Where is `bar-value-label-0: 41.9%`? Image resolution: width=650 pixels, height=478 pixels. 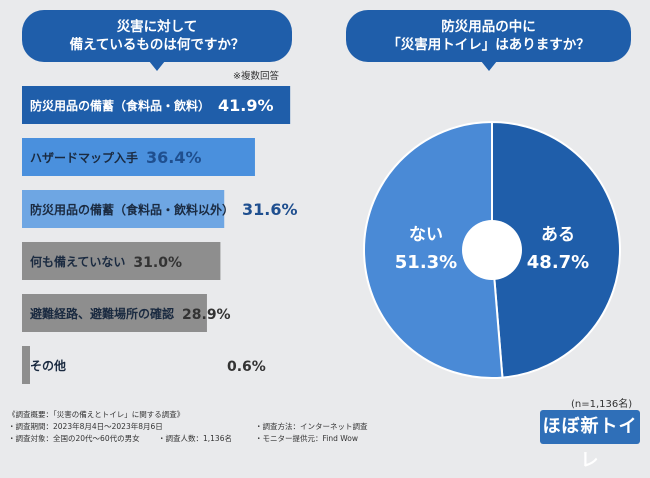 bar-value-label-0: 41.9% is located at coordinates (246, 105).